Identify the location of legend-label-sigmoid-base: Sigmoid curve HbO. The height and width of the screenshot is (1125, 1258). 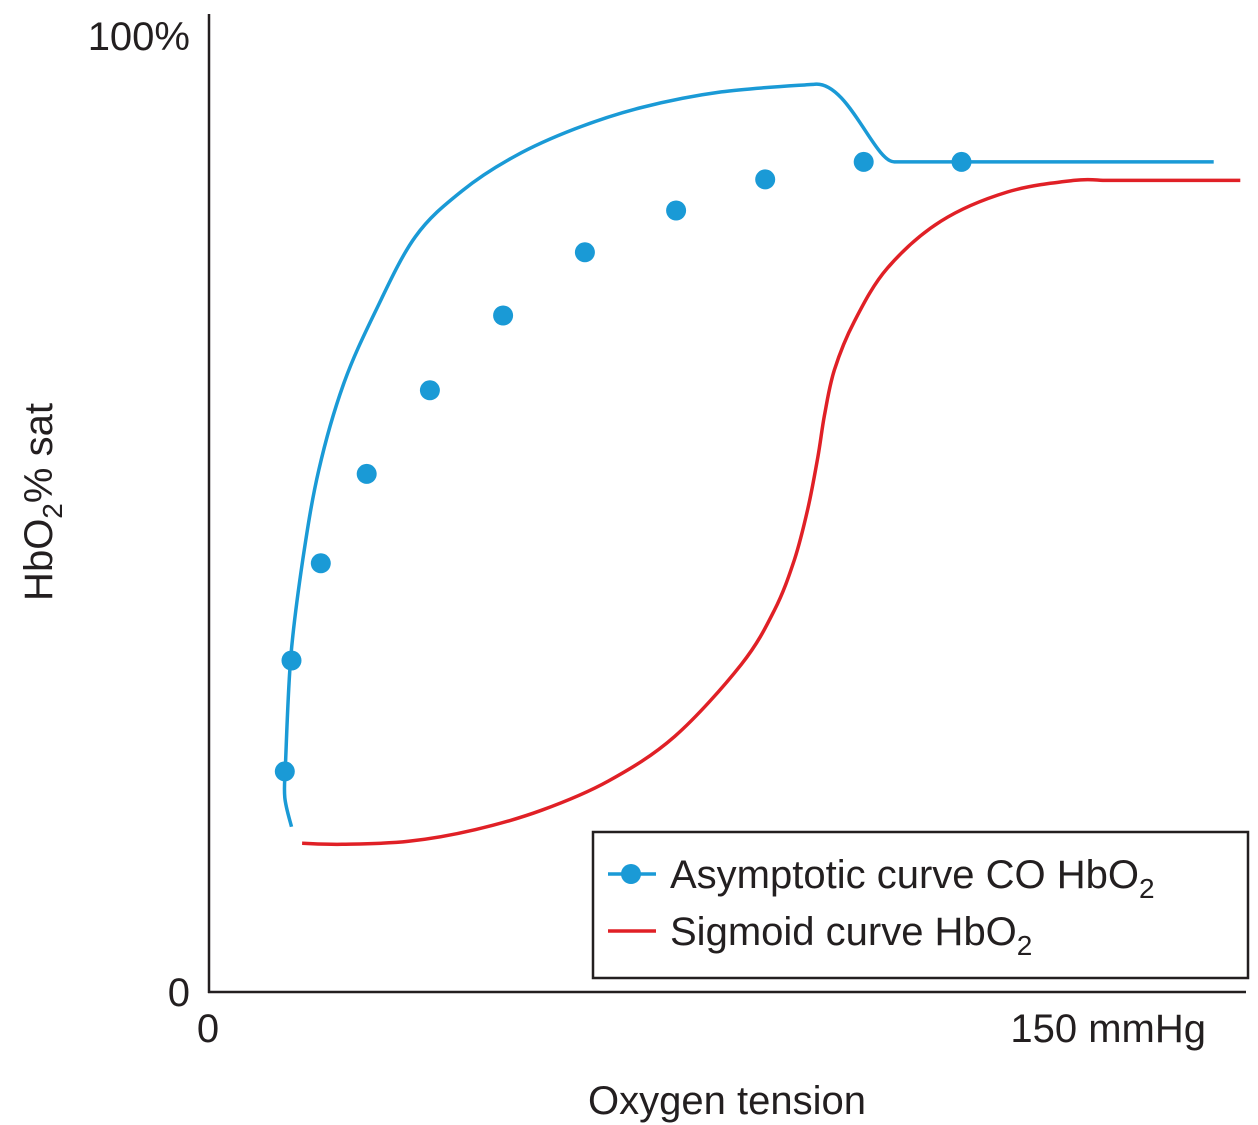
(843, 932).